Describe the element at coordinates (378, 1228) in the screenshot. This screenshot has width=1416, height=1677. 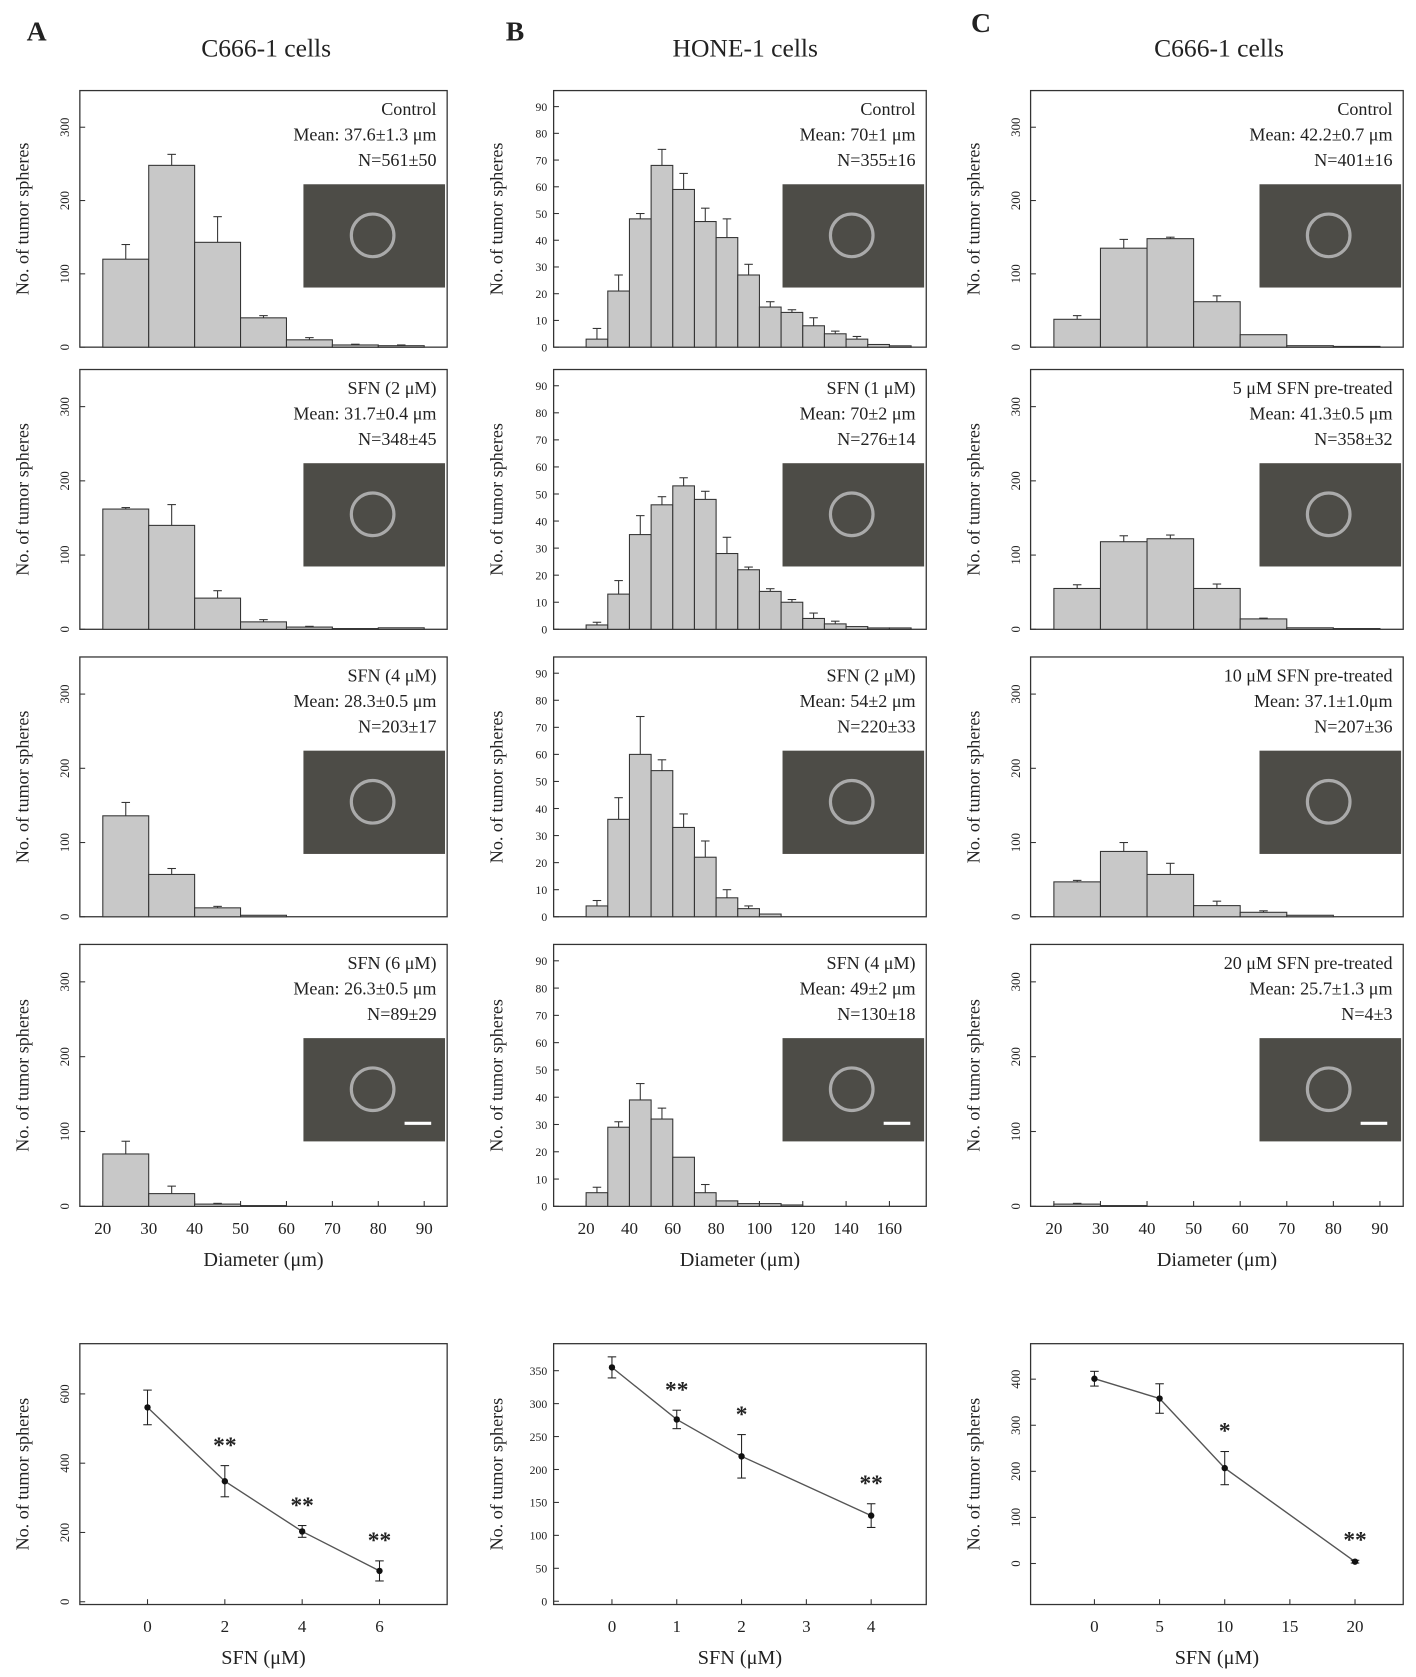
I see `x-tick-label: 80` at that location.